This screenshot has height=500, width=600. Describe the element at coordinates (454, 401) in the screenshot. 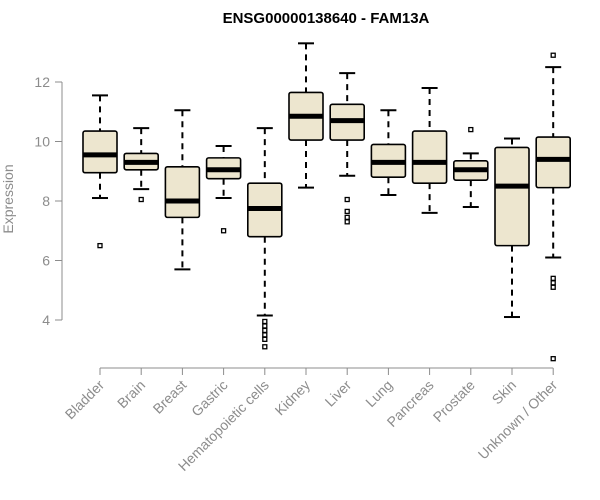

I see `x-tick-label: Prostate` at that location.